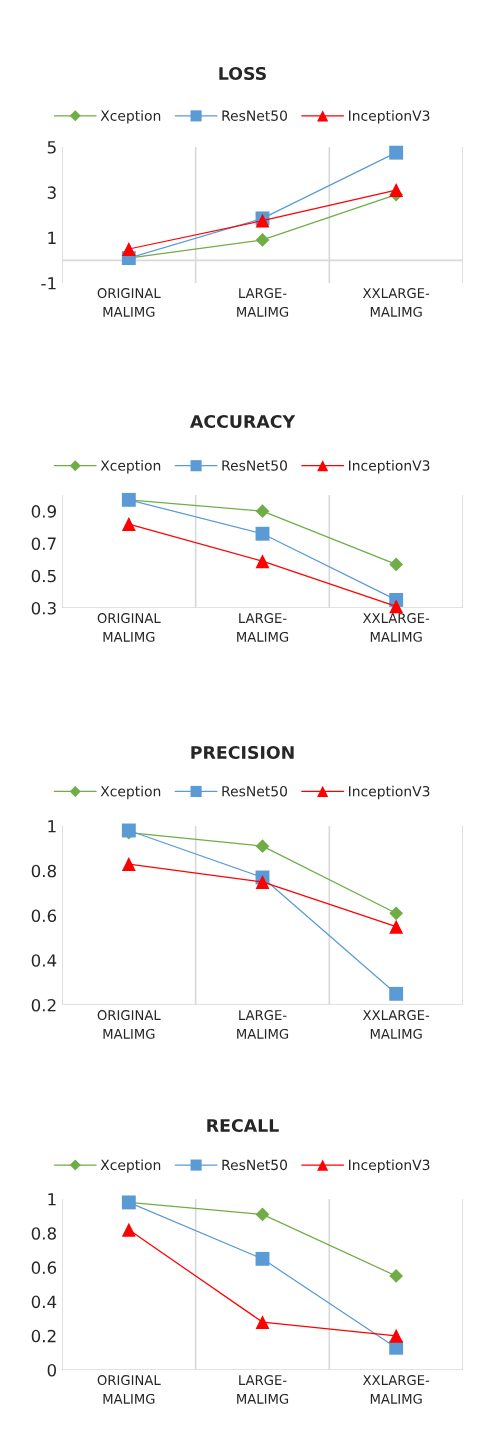 The height and width of the screenshot is (1437, 485). Describe the element at coordinates (43, 608) in the screenshot. I see `y-tick-label: 0.3` at that location.